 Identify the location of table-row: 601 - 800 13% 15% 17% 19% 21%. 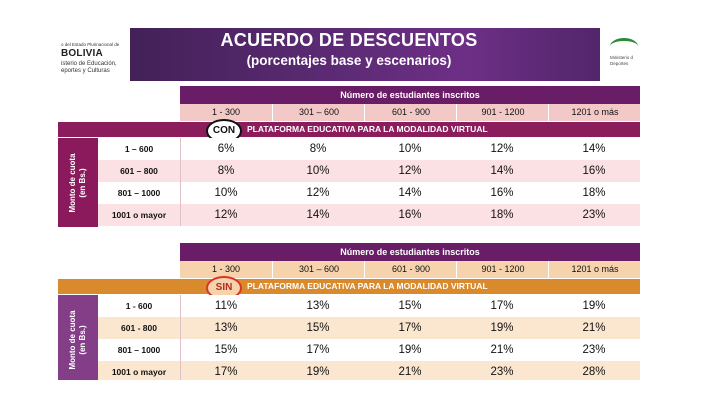
(369, 328).